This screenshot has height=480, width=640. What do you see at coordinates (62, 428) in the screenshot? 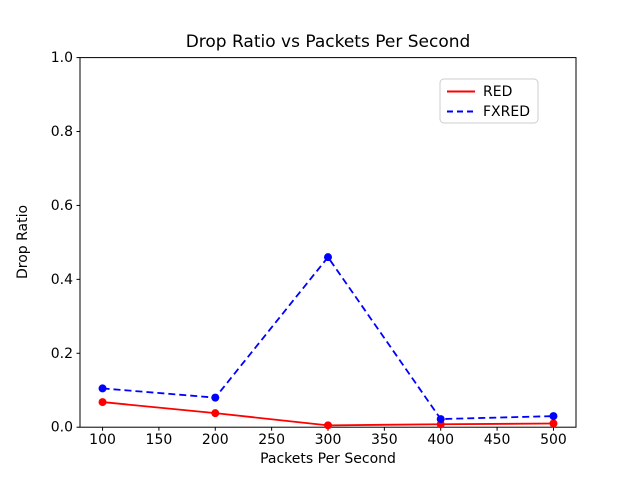
I see `y-tick-label: 0.0` at bounding box center [62, 428].